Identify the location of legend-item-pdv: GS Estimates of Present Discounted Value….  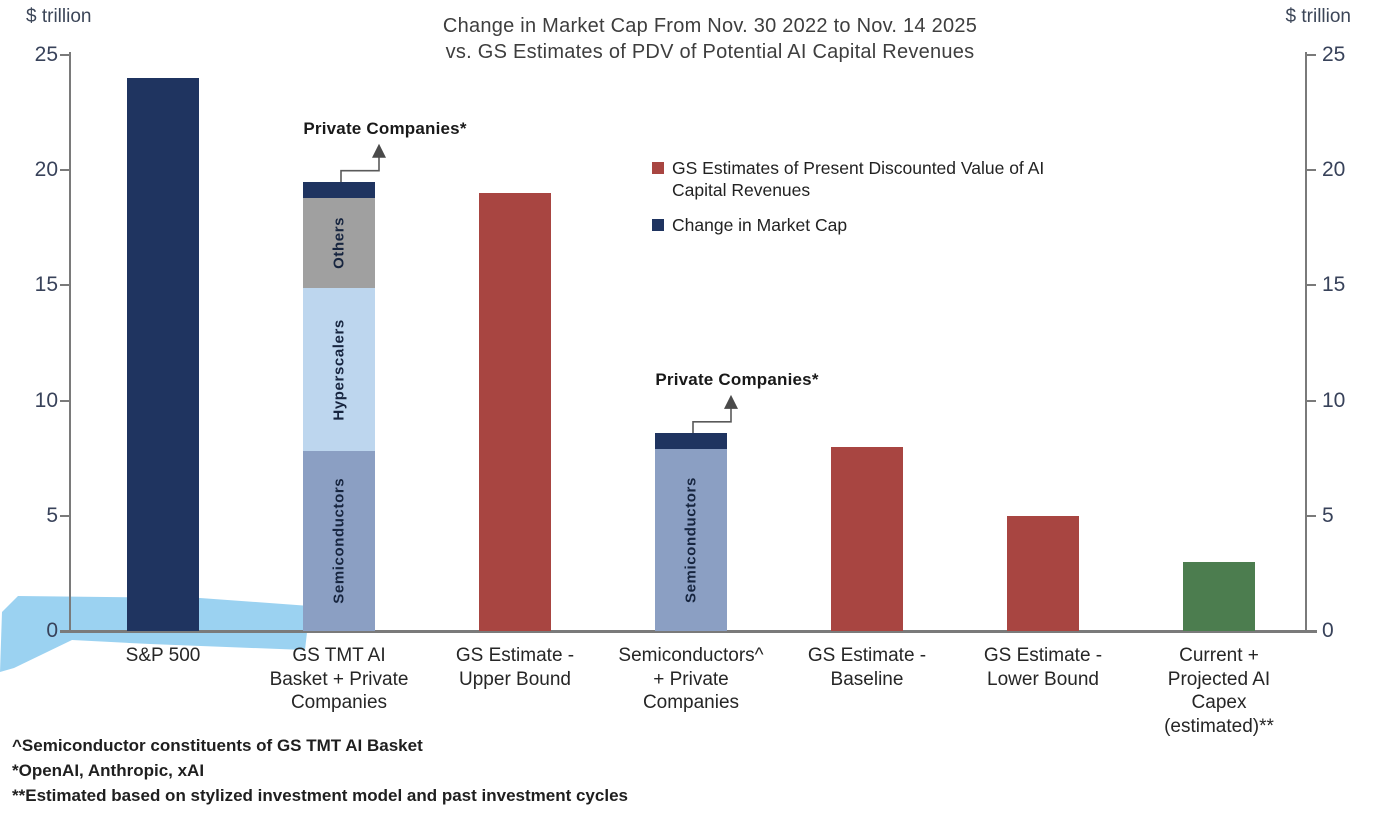
(848, 179).